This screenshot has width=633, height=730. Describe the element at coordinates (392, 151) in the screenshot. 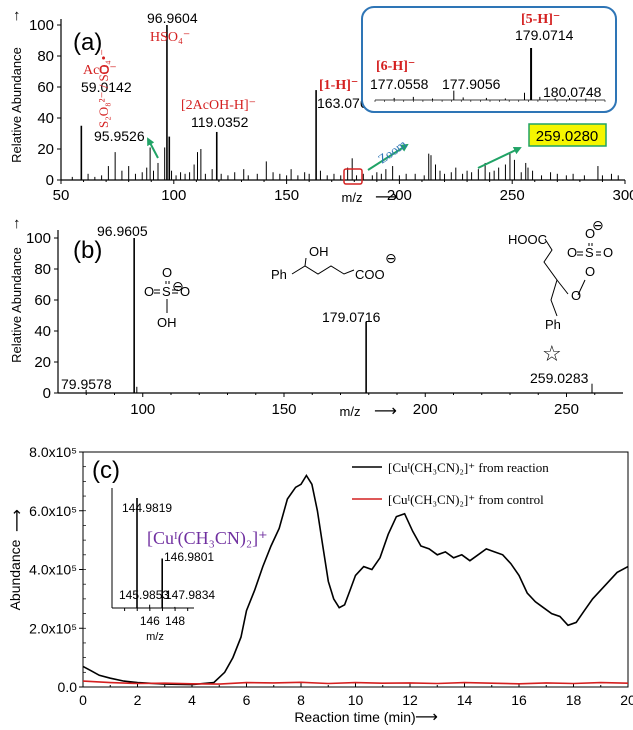

I see `zoom-label: Zoom` at that location.